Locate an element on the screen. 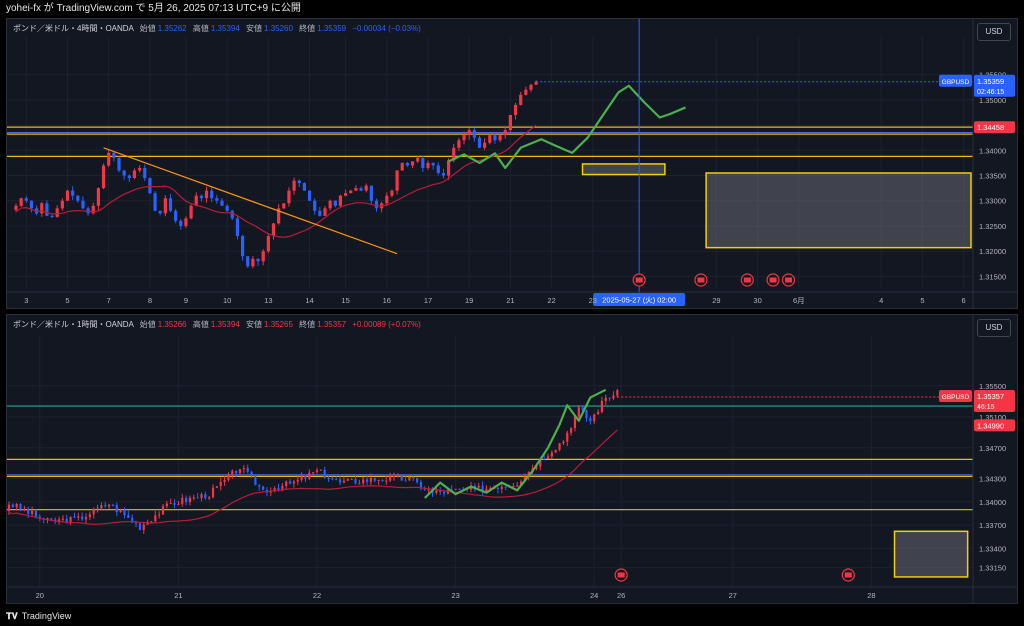 This screenshot has height=626, width=1024. projection-path is located at coordinates (515, 443).